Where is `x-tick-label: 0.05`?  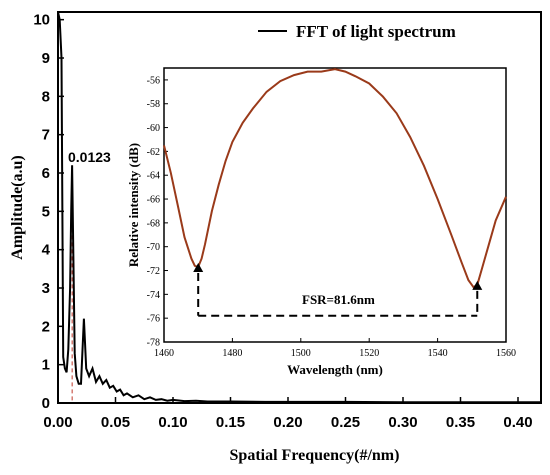
x-tick-label: 0.05 is located at coordinates (115, 422).